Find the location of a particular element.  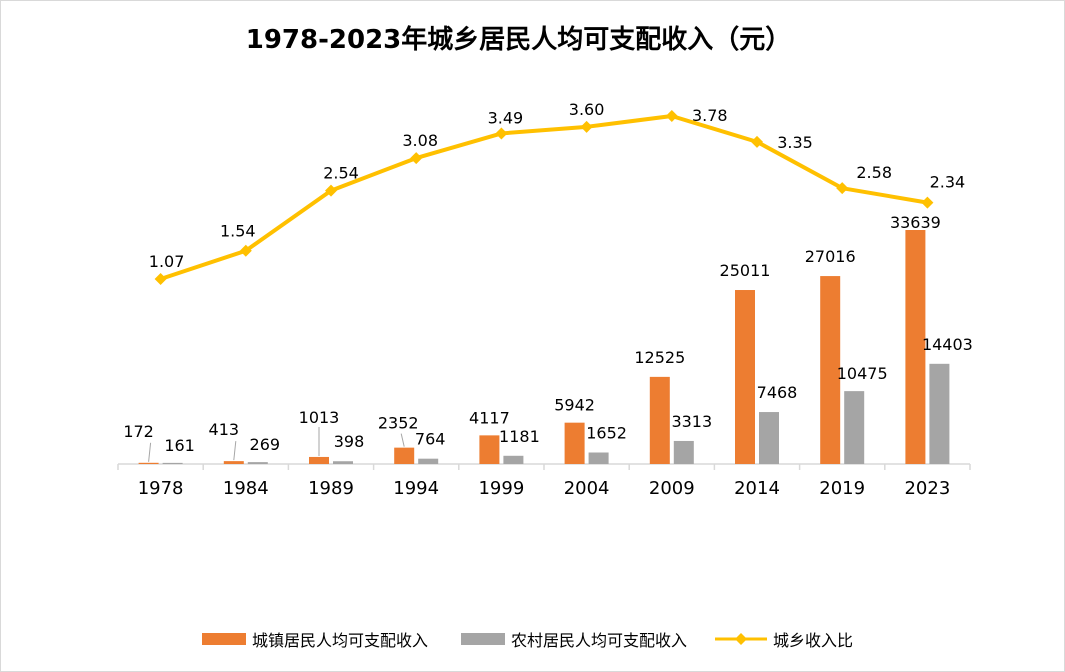

legend-item-ratio: 城乡收入比 is located at coordinates (784, 639).